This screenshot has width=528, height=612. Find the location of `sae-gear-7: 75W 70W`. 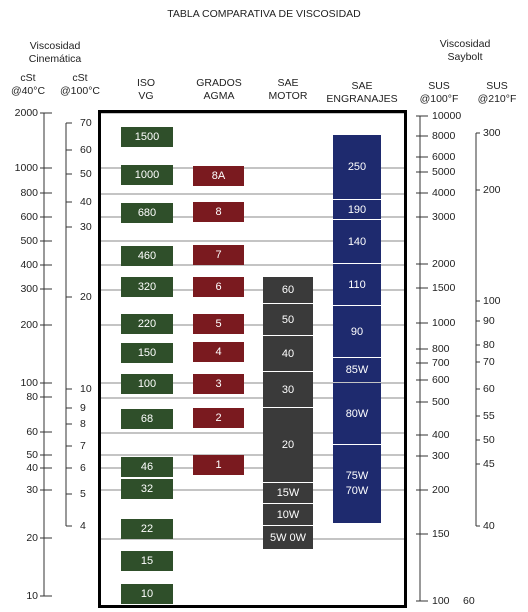

sae-gear-7: 75W 70W is located at coordinates (357, 484).